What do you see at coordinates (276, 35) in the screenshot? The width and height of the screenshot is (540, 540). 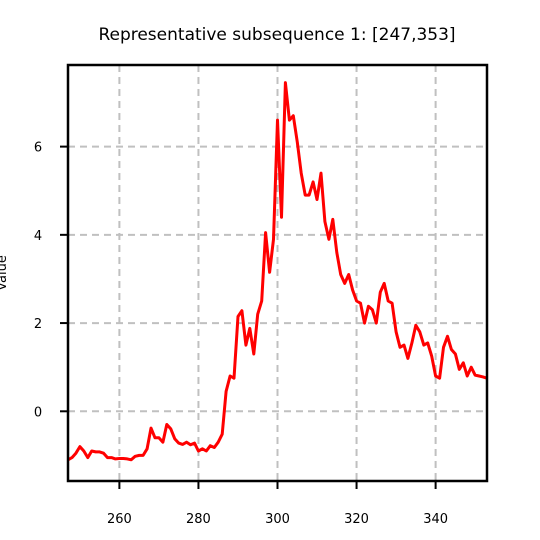 I see `chart-title: Representative subsequence 1: [247,353]` at bounding box center [276, 35].